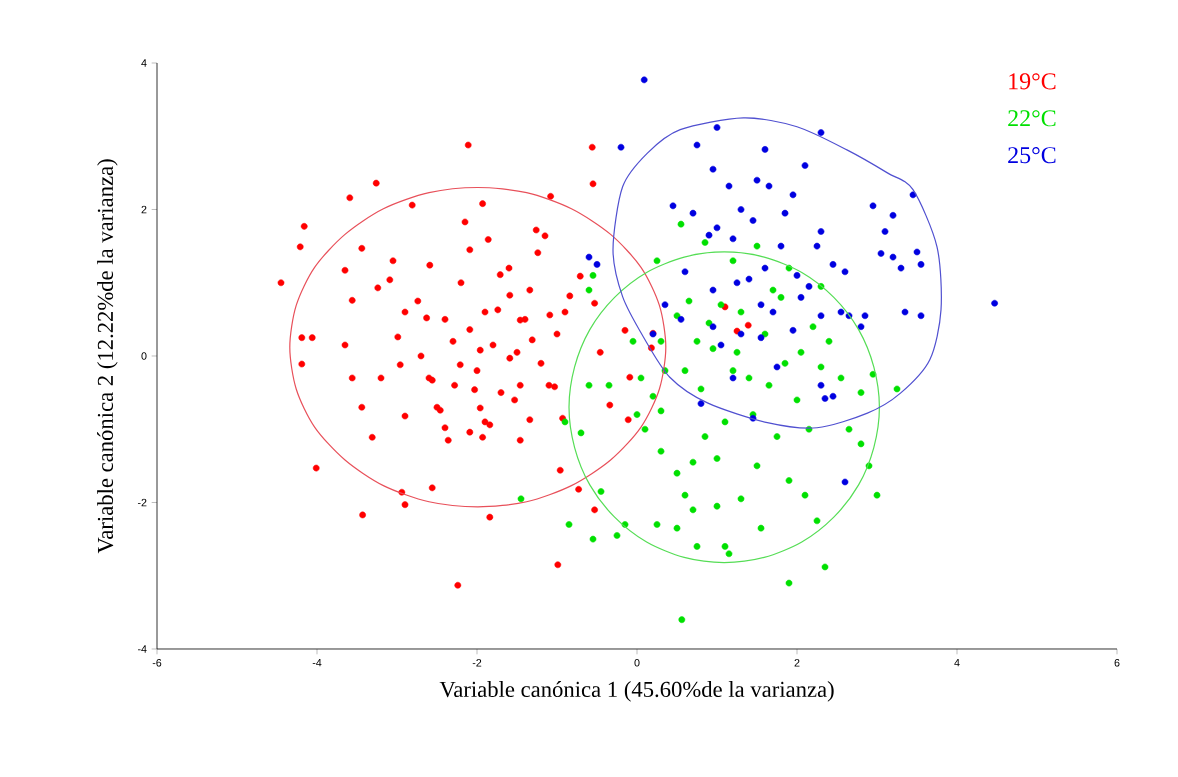  Describe the element at coordinates (797, 663) in the screenshot. I see `x-tick-label: 2` at that location.